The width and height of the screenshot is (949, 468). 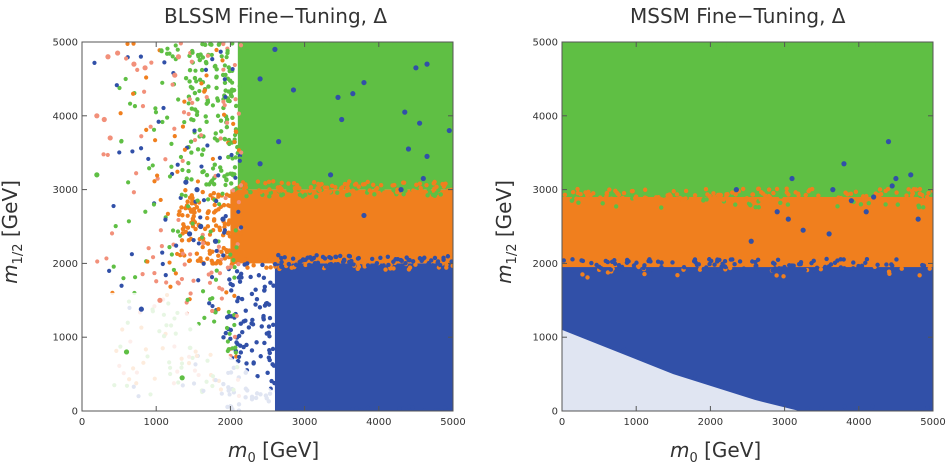 I want to click on x-axis-label-var: m, so click(x=680, y=450).